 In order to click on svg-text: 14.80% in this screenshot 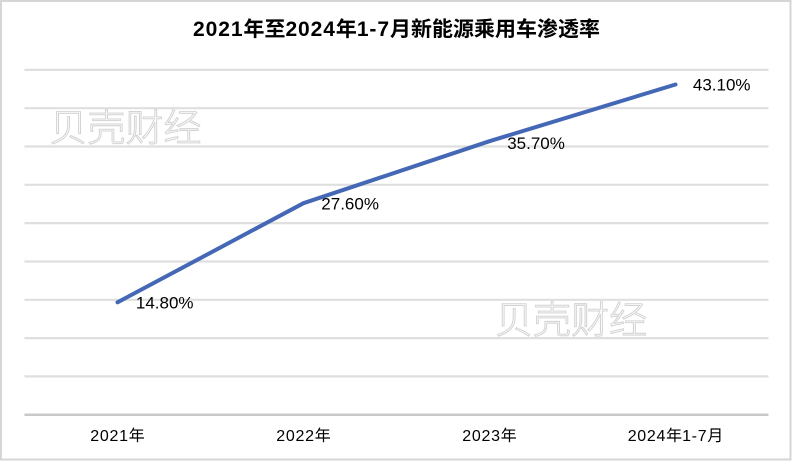, I will do `click(165, 302)`.